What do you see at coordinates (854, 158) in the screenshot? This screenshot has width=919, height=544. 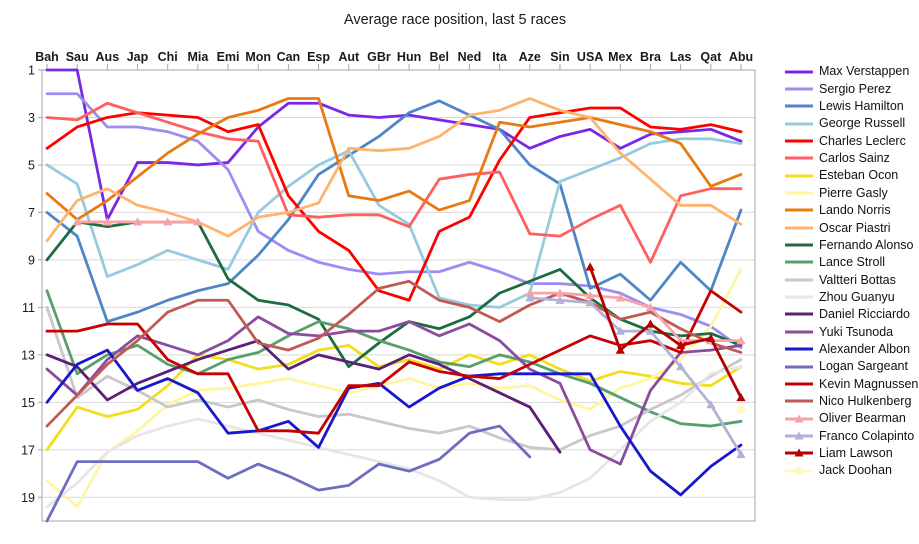 I see `legend-label-carlos-sainz: Carlos Sainz` at bounding box center [854, 158].